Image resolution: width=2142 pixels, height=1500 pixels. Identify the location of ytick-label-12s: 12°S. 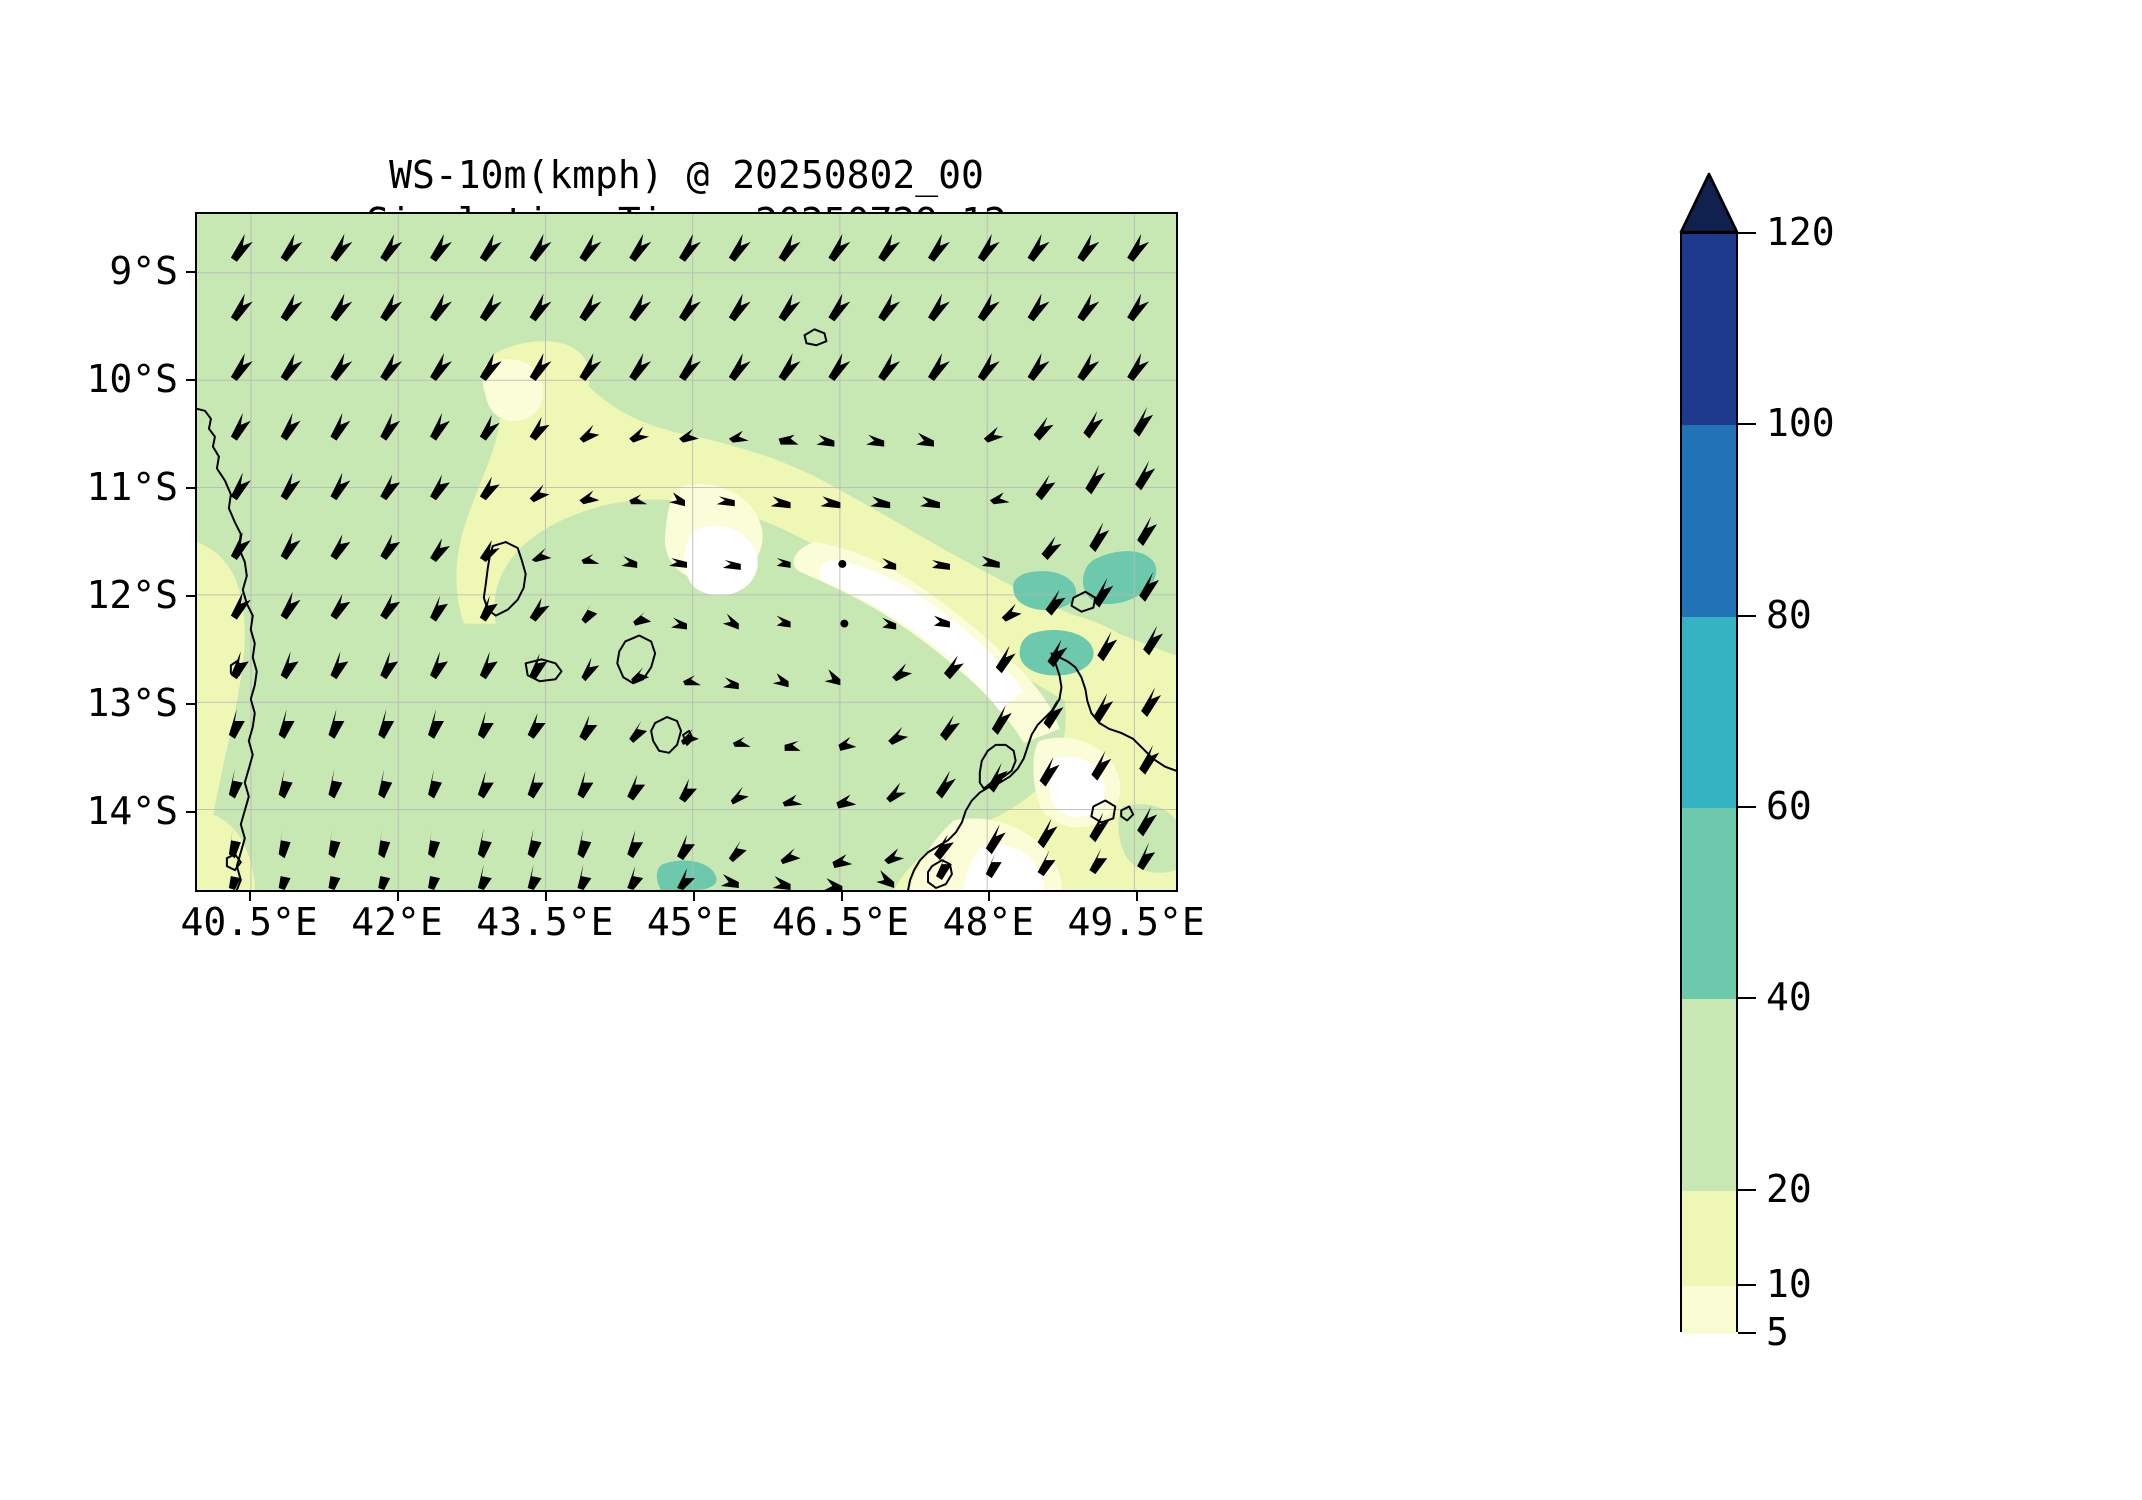
(178, 595).